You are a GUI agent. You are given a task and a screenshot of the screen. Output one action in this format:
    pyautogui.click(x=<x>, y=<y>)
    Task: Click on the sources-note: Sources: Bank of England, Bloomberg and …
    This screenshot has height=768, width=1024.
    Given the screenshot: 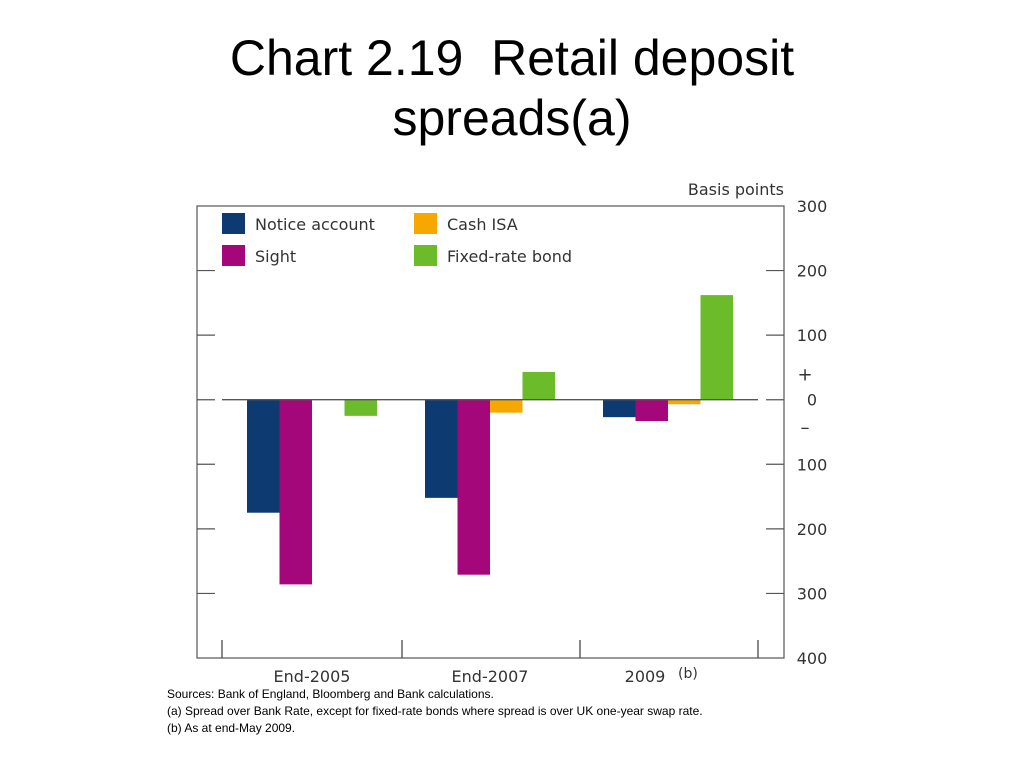 What is the action you would take?
    pyautogui.click(x=330, y=694)
    